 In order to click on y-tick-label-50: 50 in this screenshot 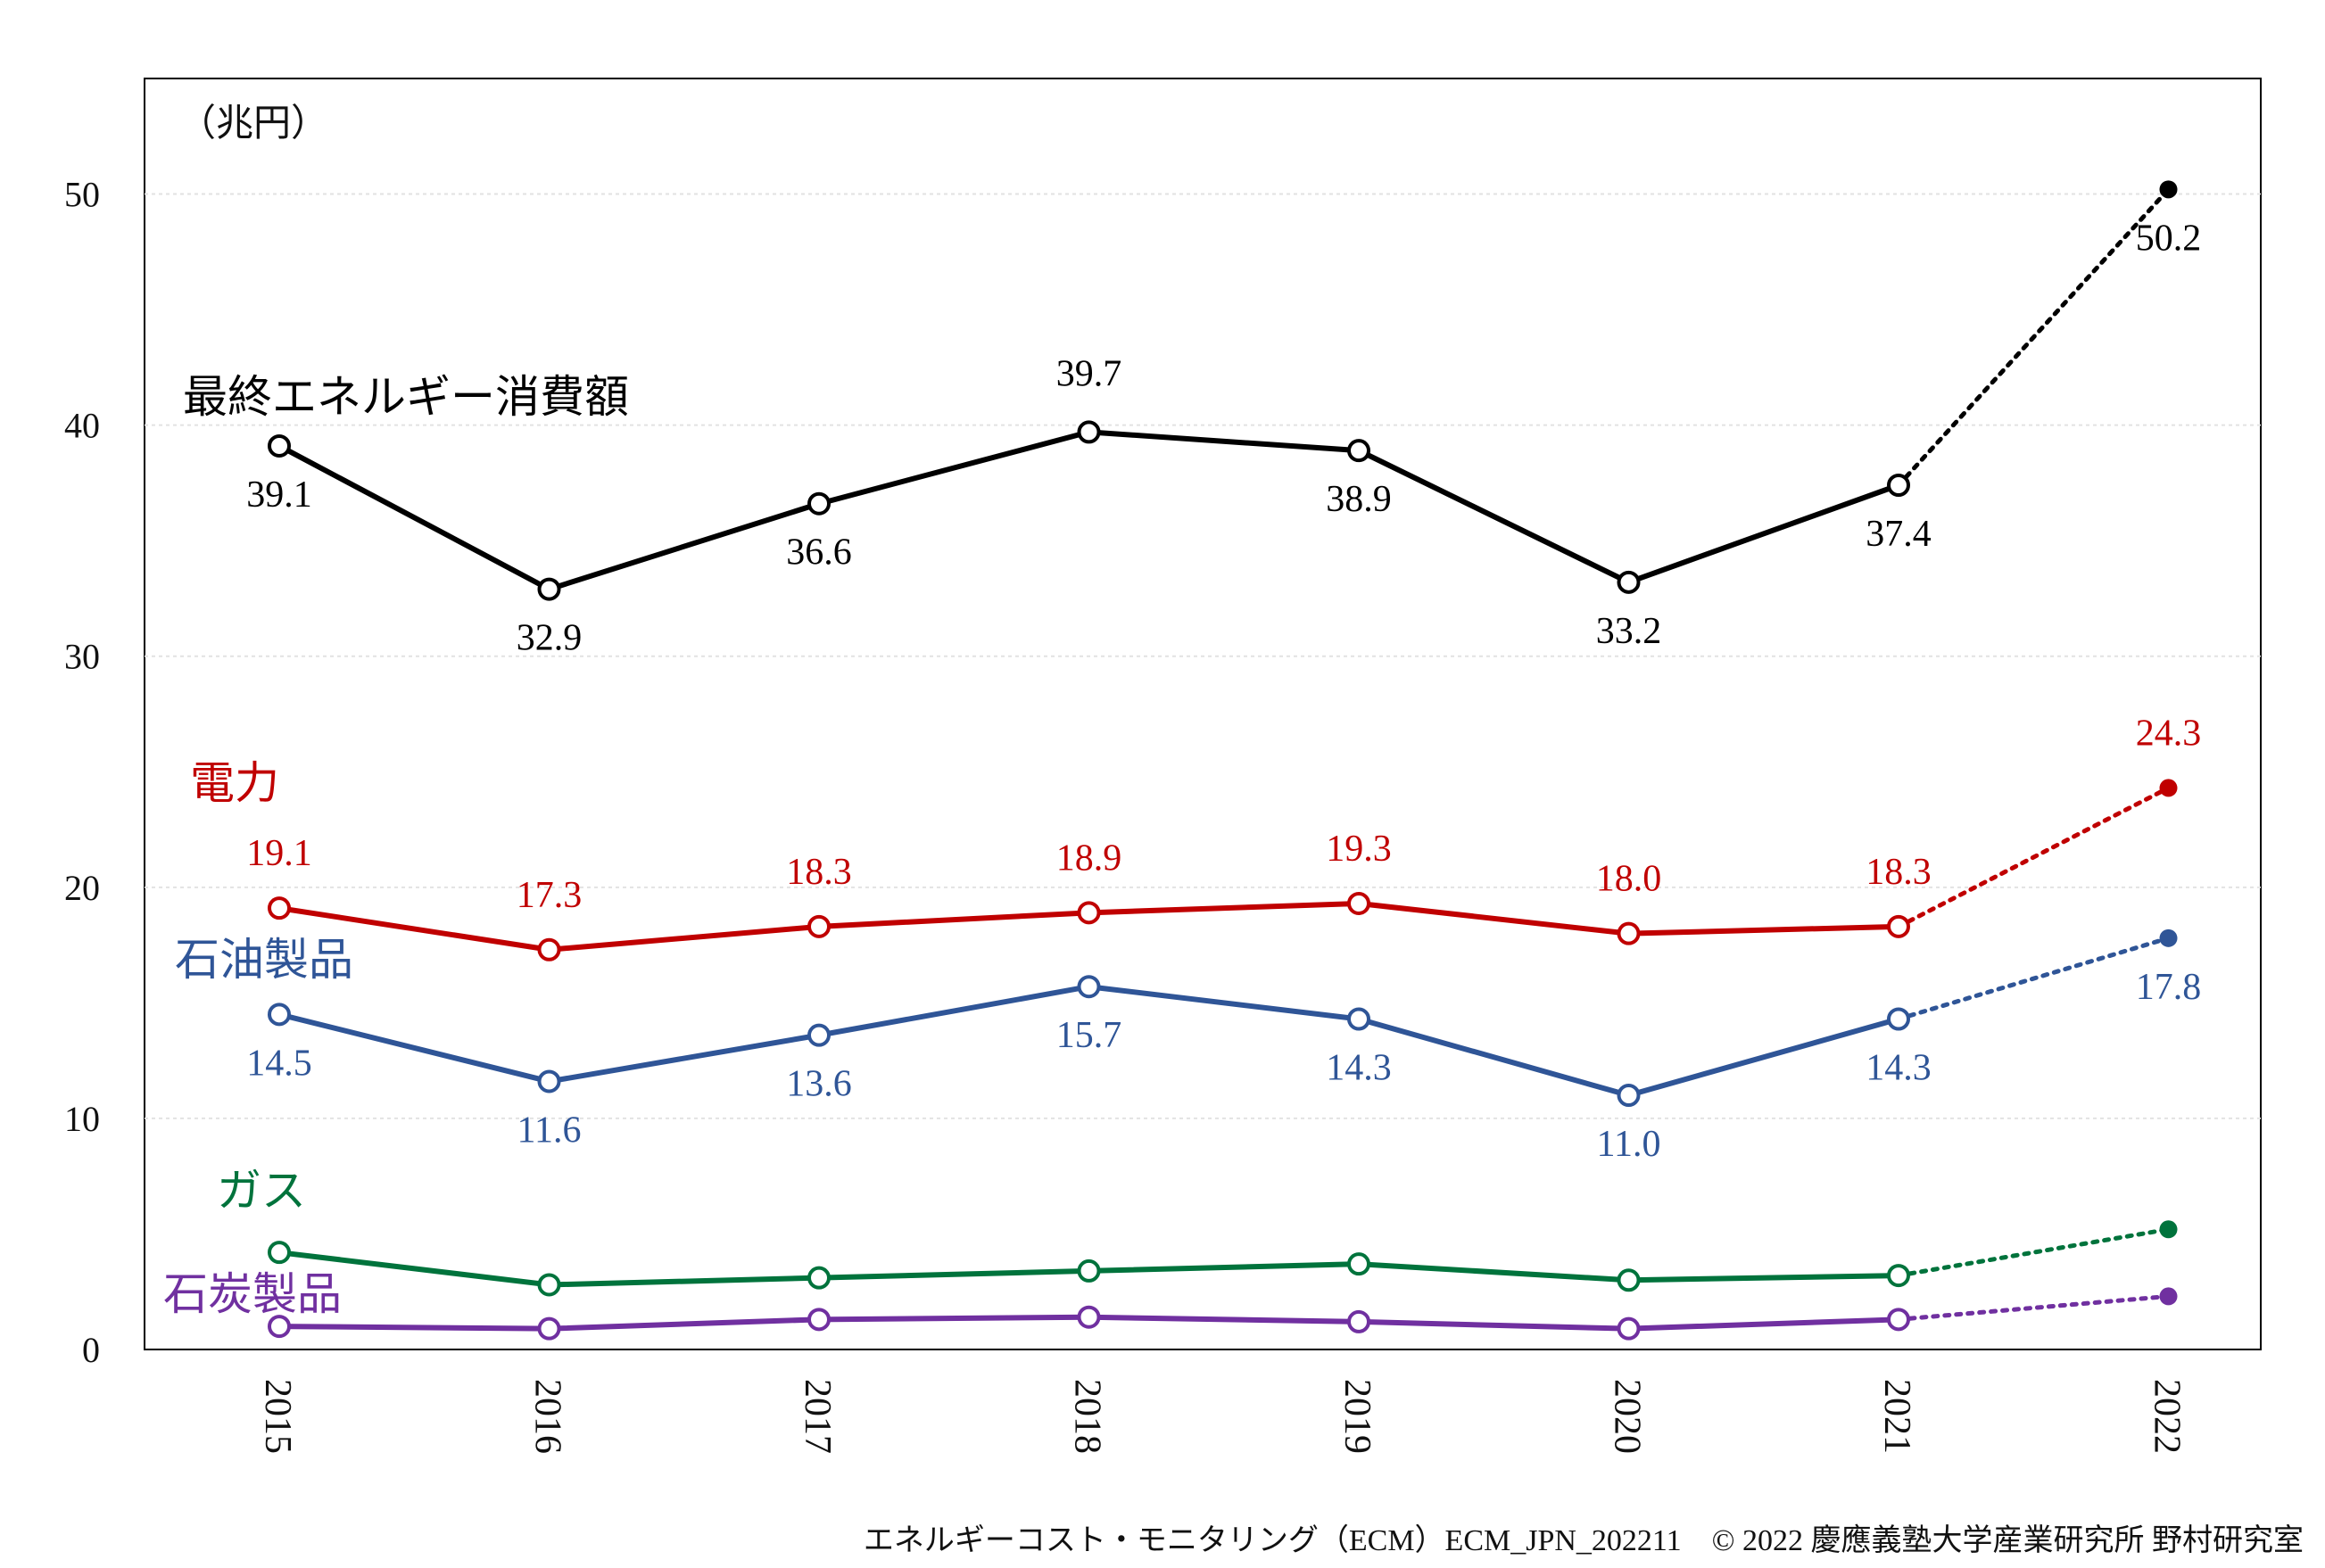, I will do `click(82, 195)`.